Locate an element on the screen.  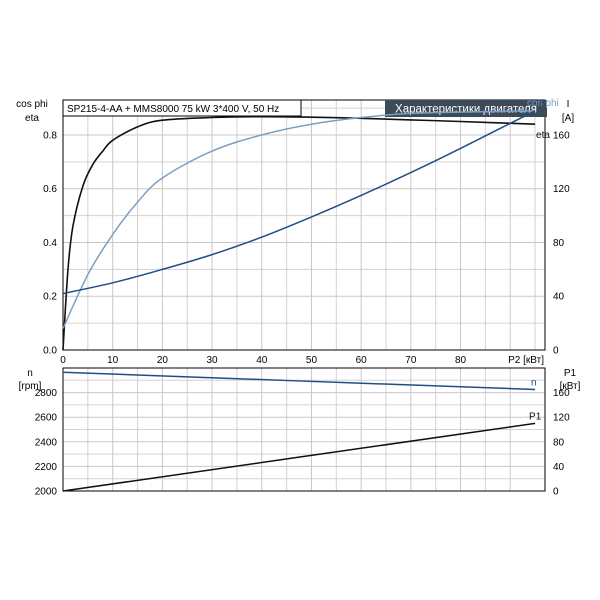
x-tick-label: 80 is located at coordinates (461, 360).